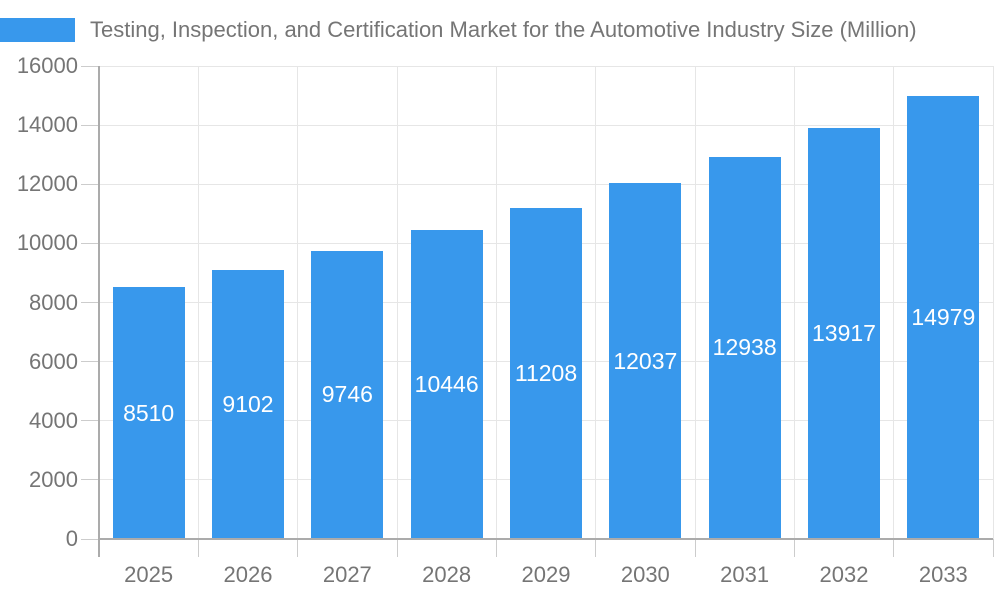 The height and width of the screenshot is (600, 1000). I want to click on x-axis-label: 2025, so click(149, 574).